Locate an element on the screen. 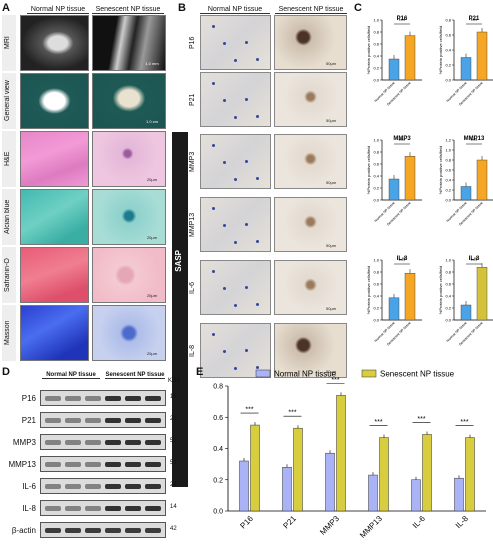  bar-senescent is located at coordinates (298, 469).